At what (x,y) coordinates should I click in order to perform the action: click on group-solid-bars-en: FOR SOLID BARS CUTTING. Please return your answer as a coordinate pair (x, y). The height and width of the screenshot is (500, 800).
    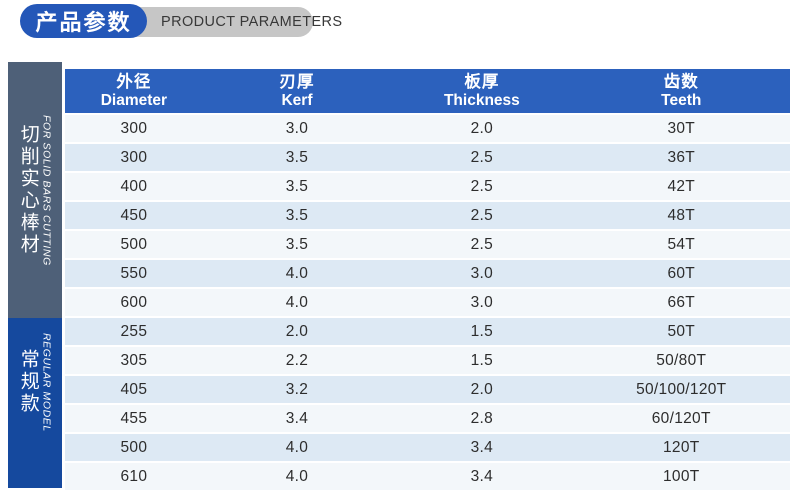
    Looking at the image, I should click on (46, 190).